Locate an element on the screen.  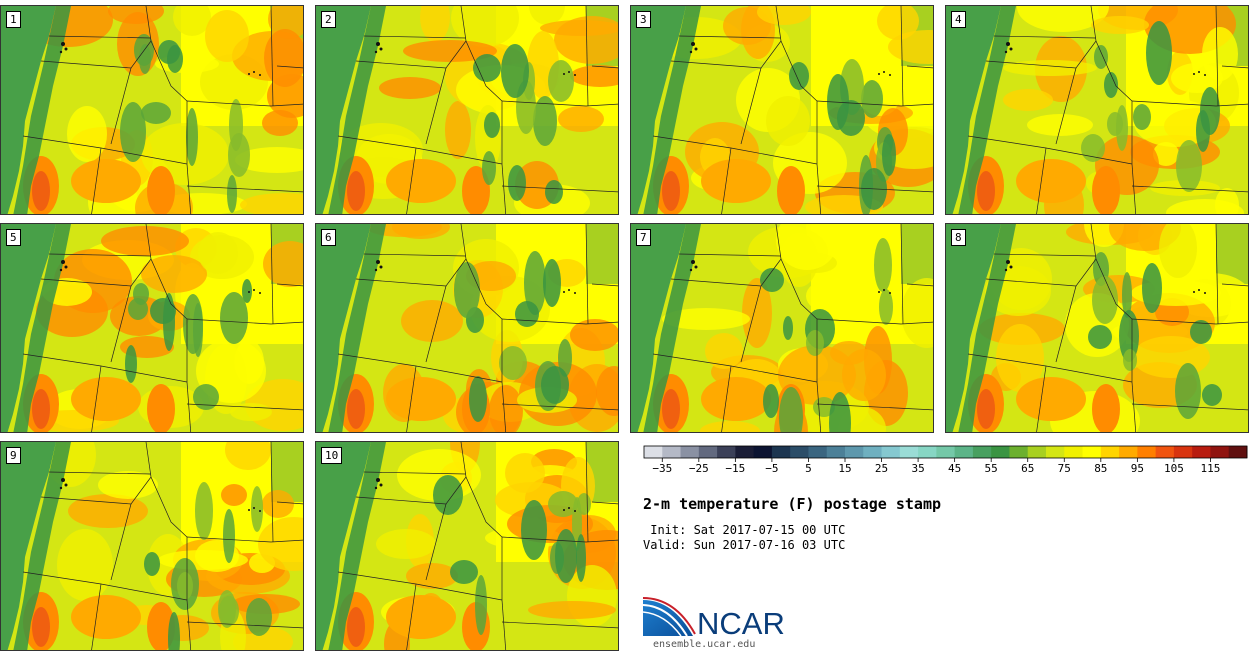
colorbar-border is located at coordinates (945, 452).